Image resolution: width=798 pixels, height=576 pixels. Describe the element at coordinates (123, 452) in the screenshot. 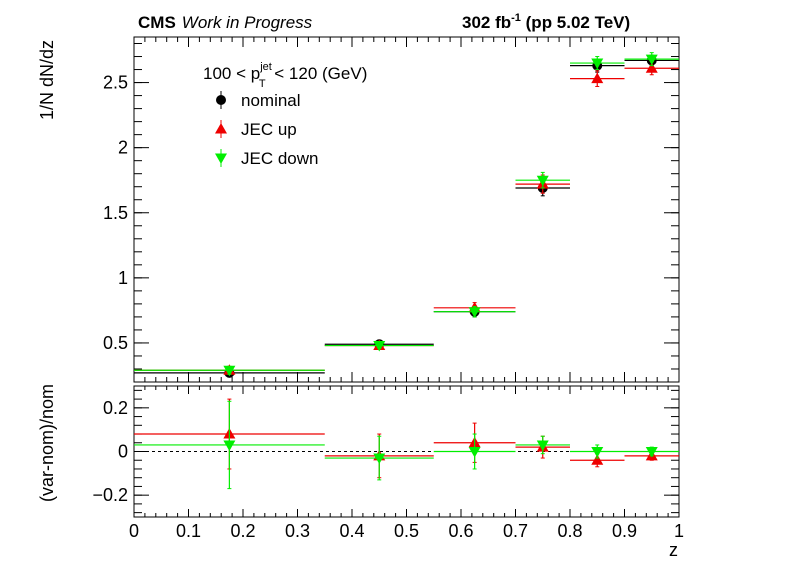

I see `bottom-y-tick-label: 0` at that location.